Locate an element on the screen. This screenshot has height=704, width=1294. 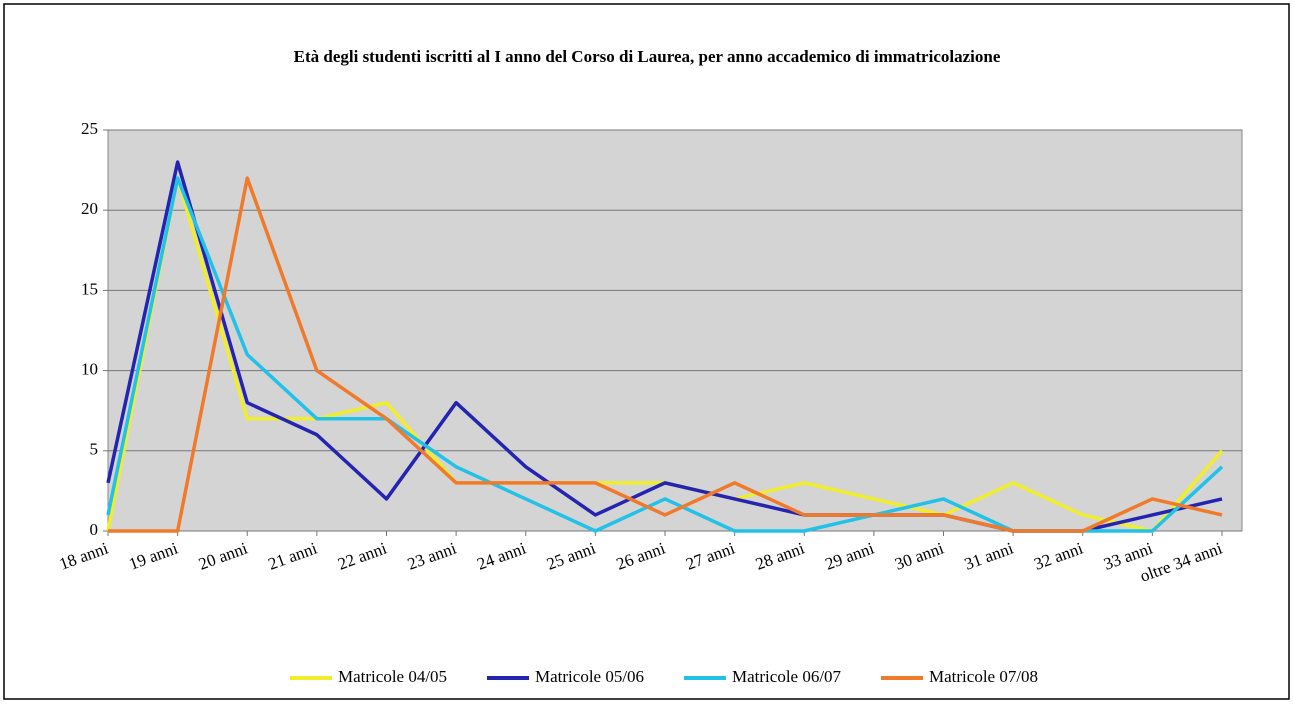
y-tick-label: 10 is located at coordinates (89, 369).